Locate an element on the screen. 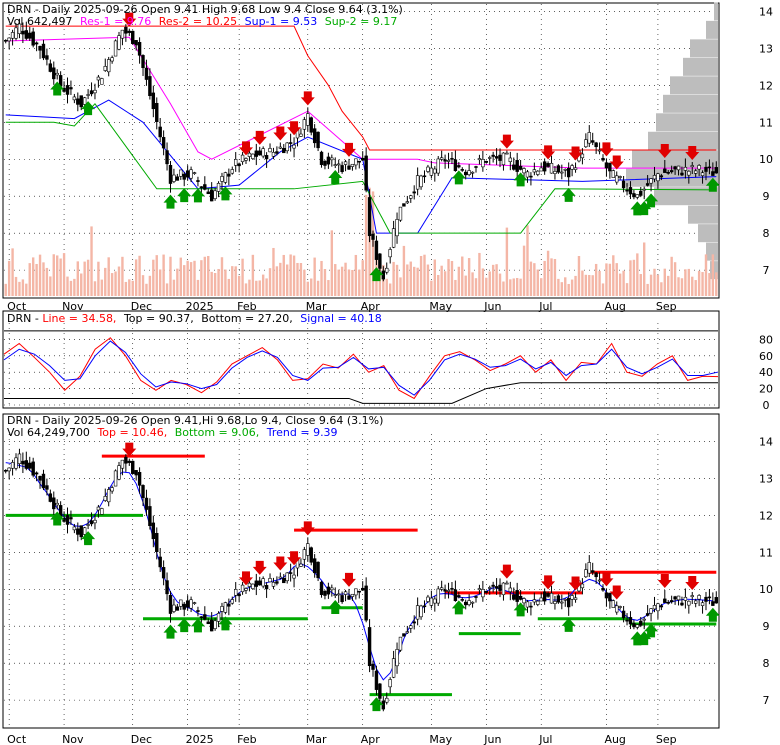 This screenshot has width=780, height=745. oscillator-panel-frame is located at coordinates (361, 359).